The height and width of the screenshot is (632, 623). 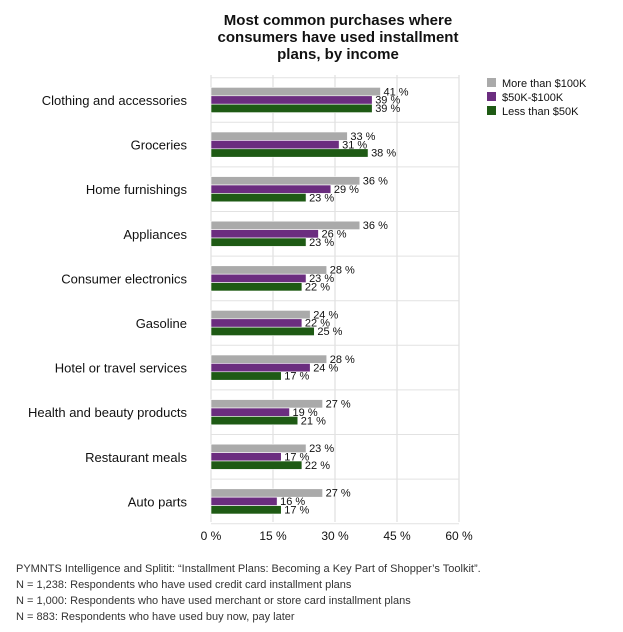 I want to click on category-label: Auto parts, so click(x=158, y=501).